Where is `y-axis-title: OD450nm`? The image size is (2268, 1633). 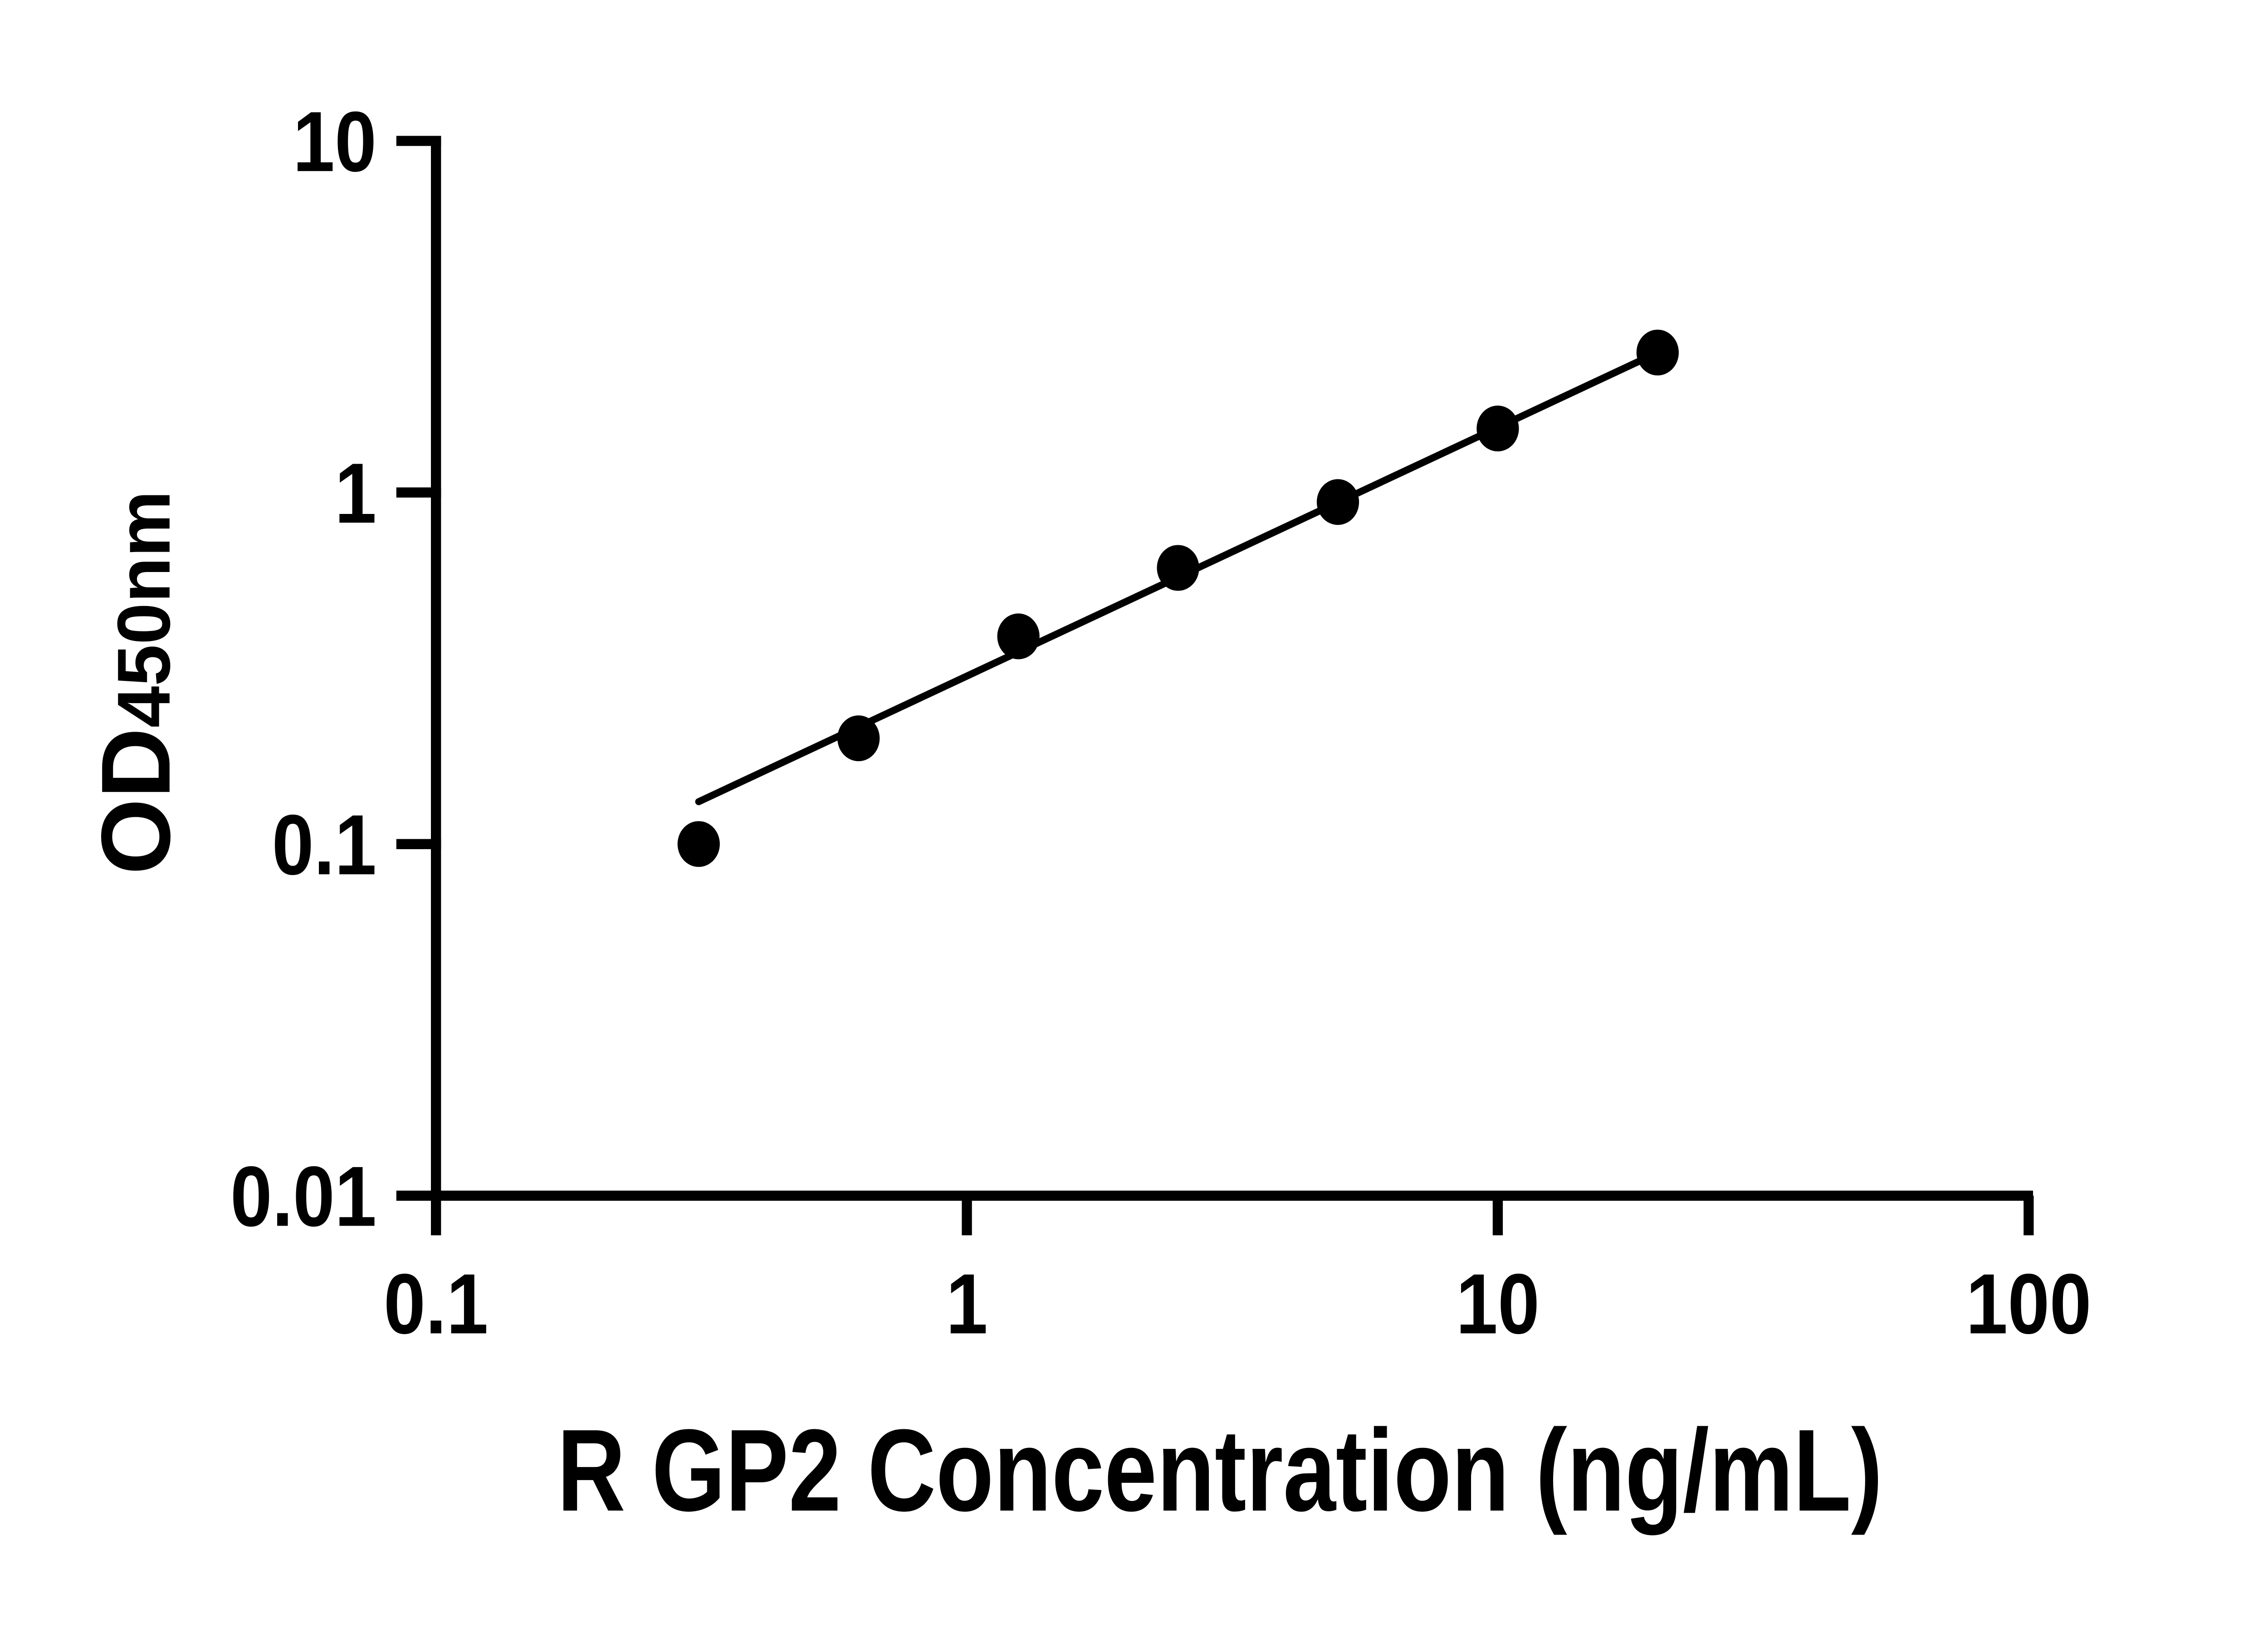 y-axis-title: OD450nm is located at coordinates (136, 682).